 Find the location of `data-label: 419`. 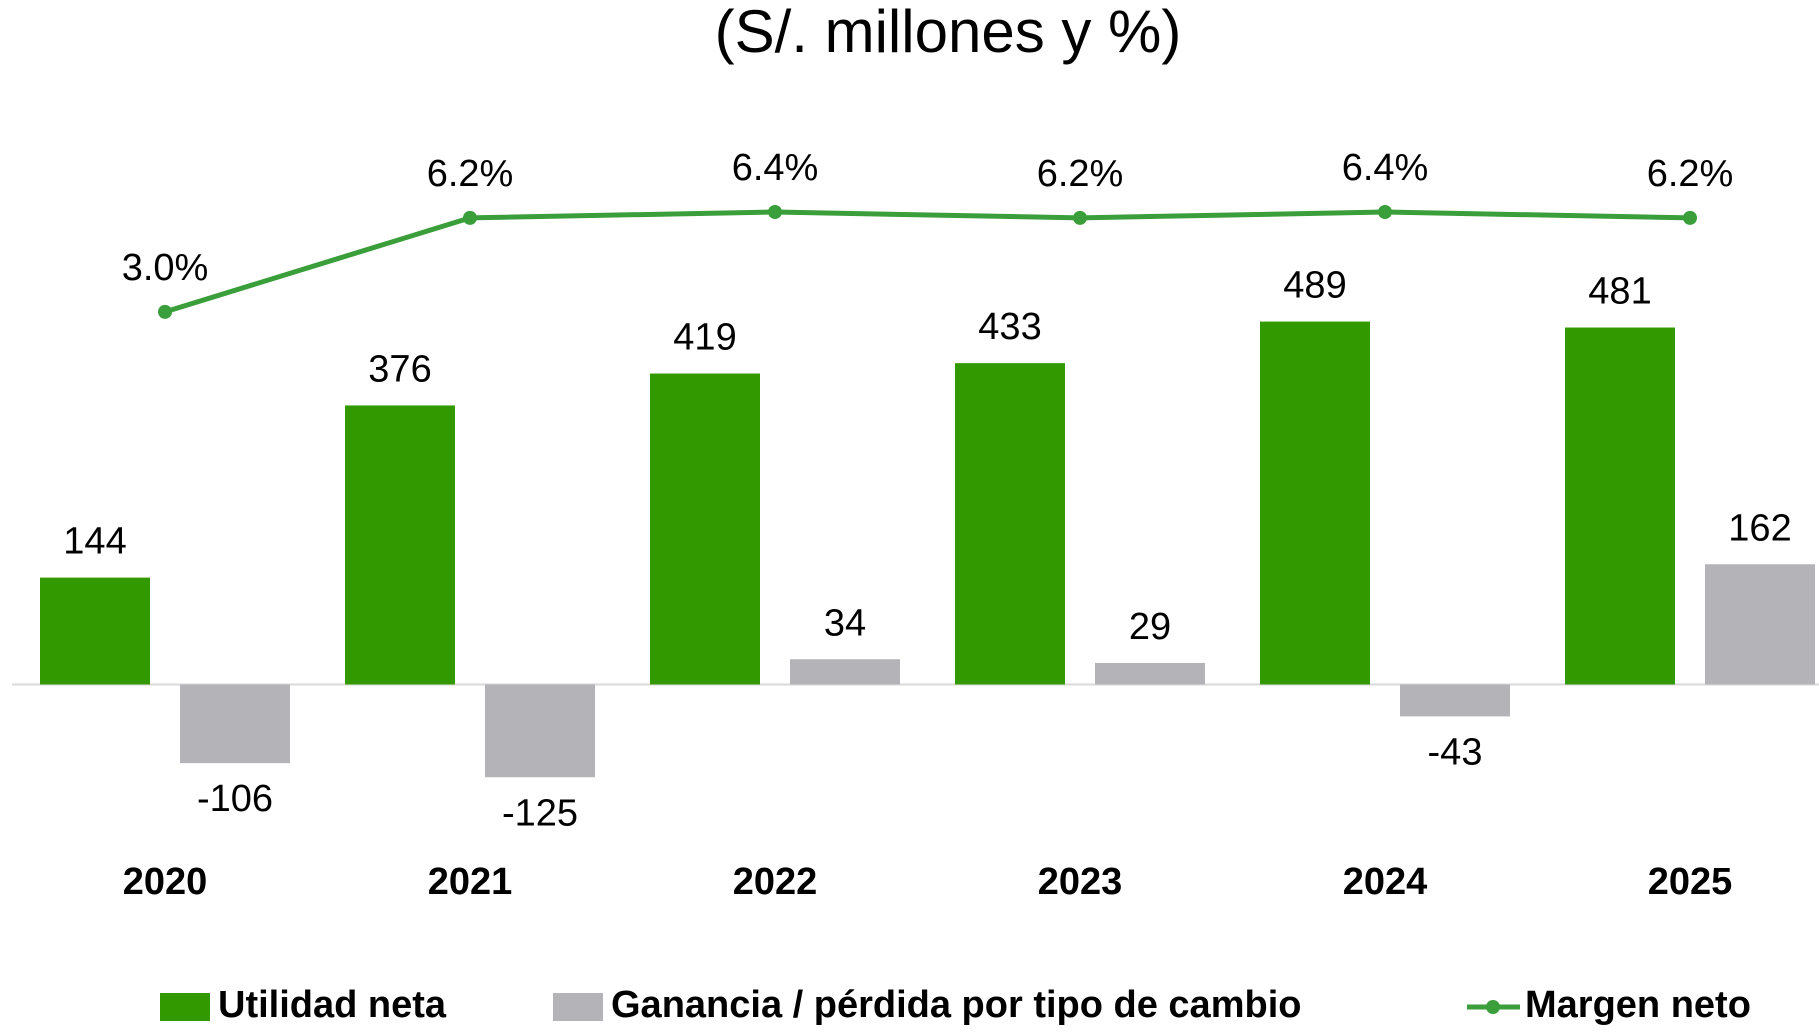

data-label: 419 is located at coordinates (704, 338).